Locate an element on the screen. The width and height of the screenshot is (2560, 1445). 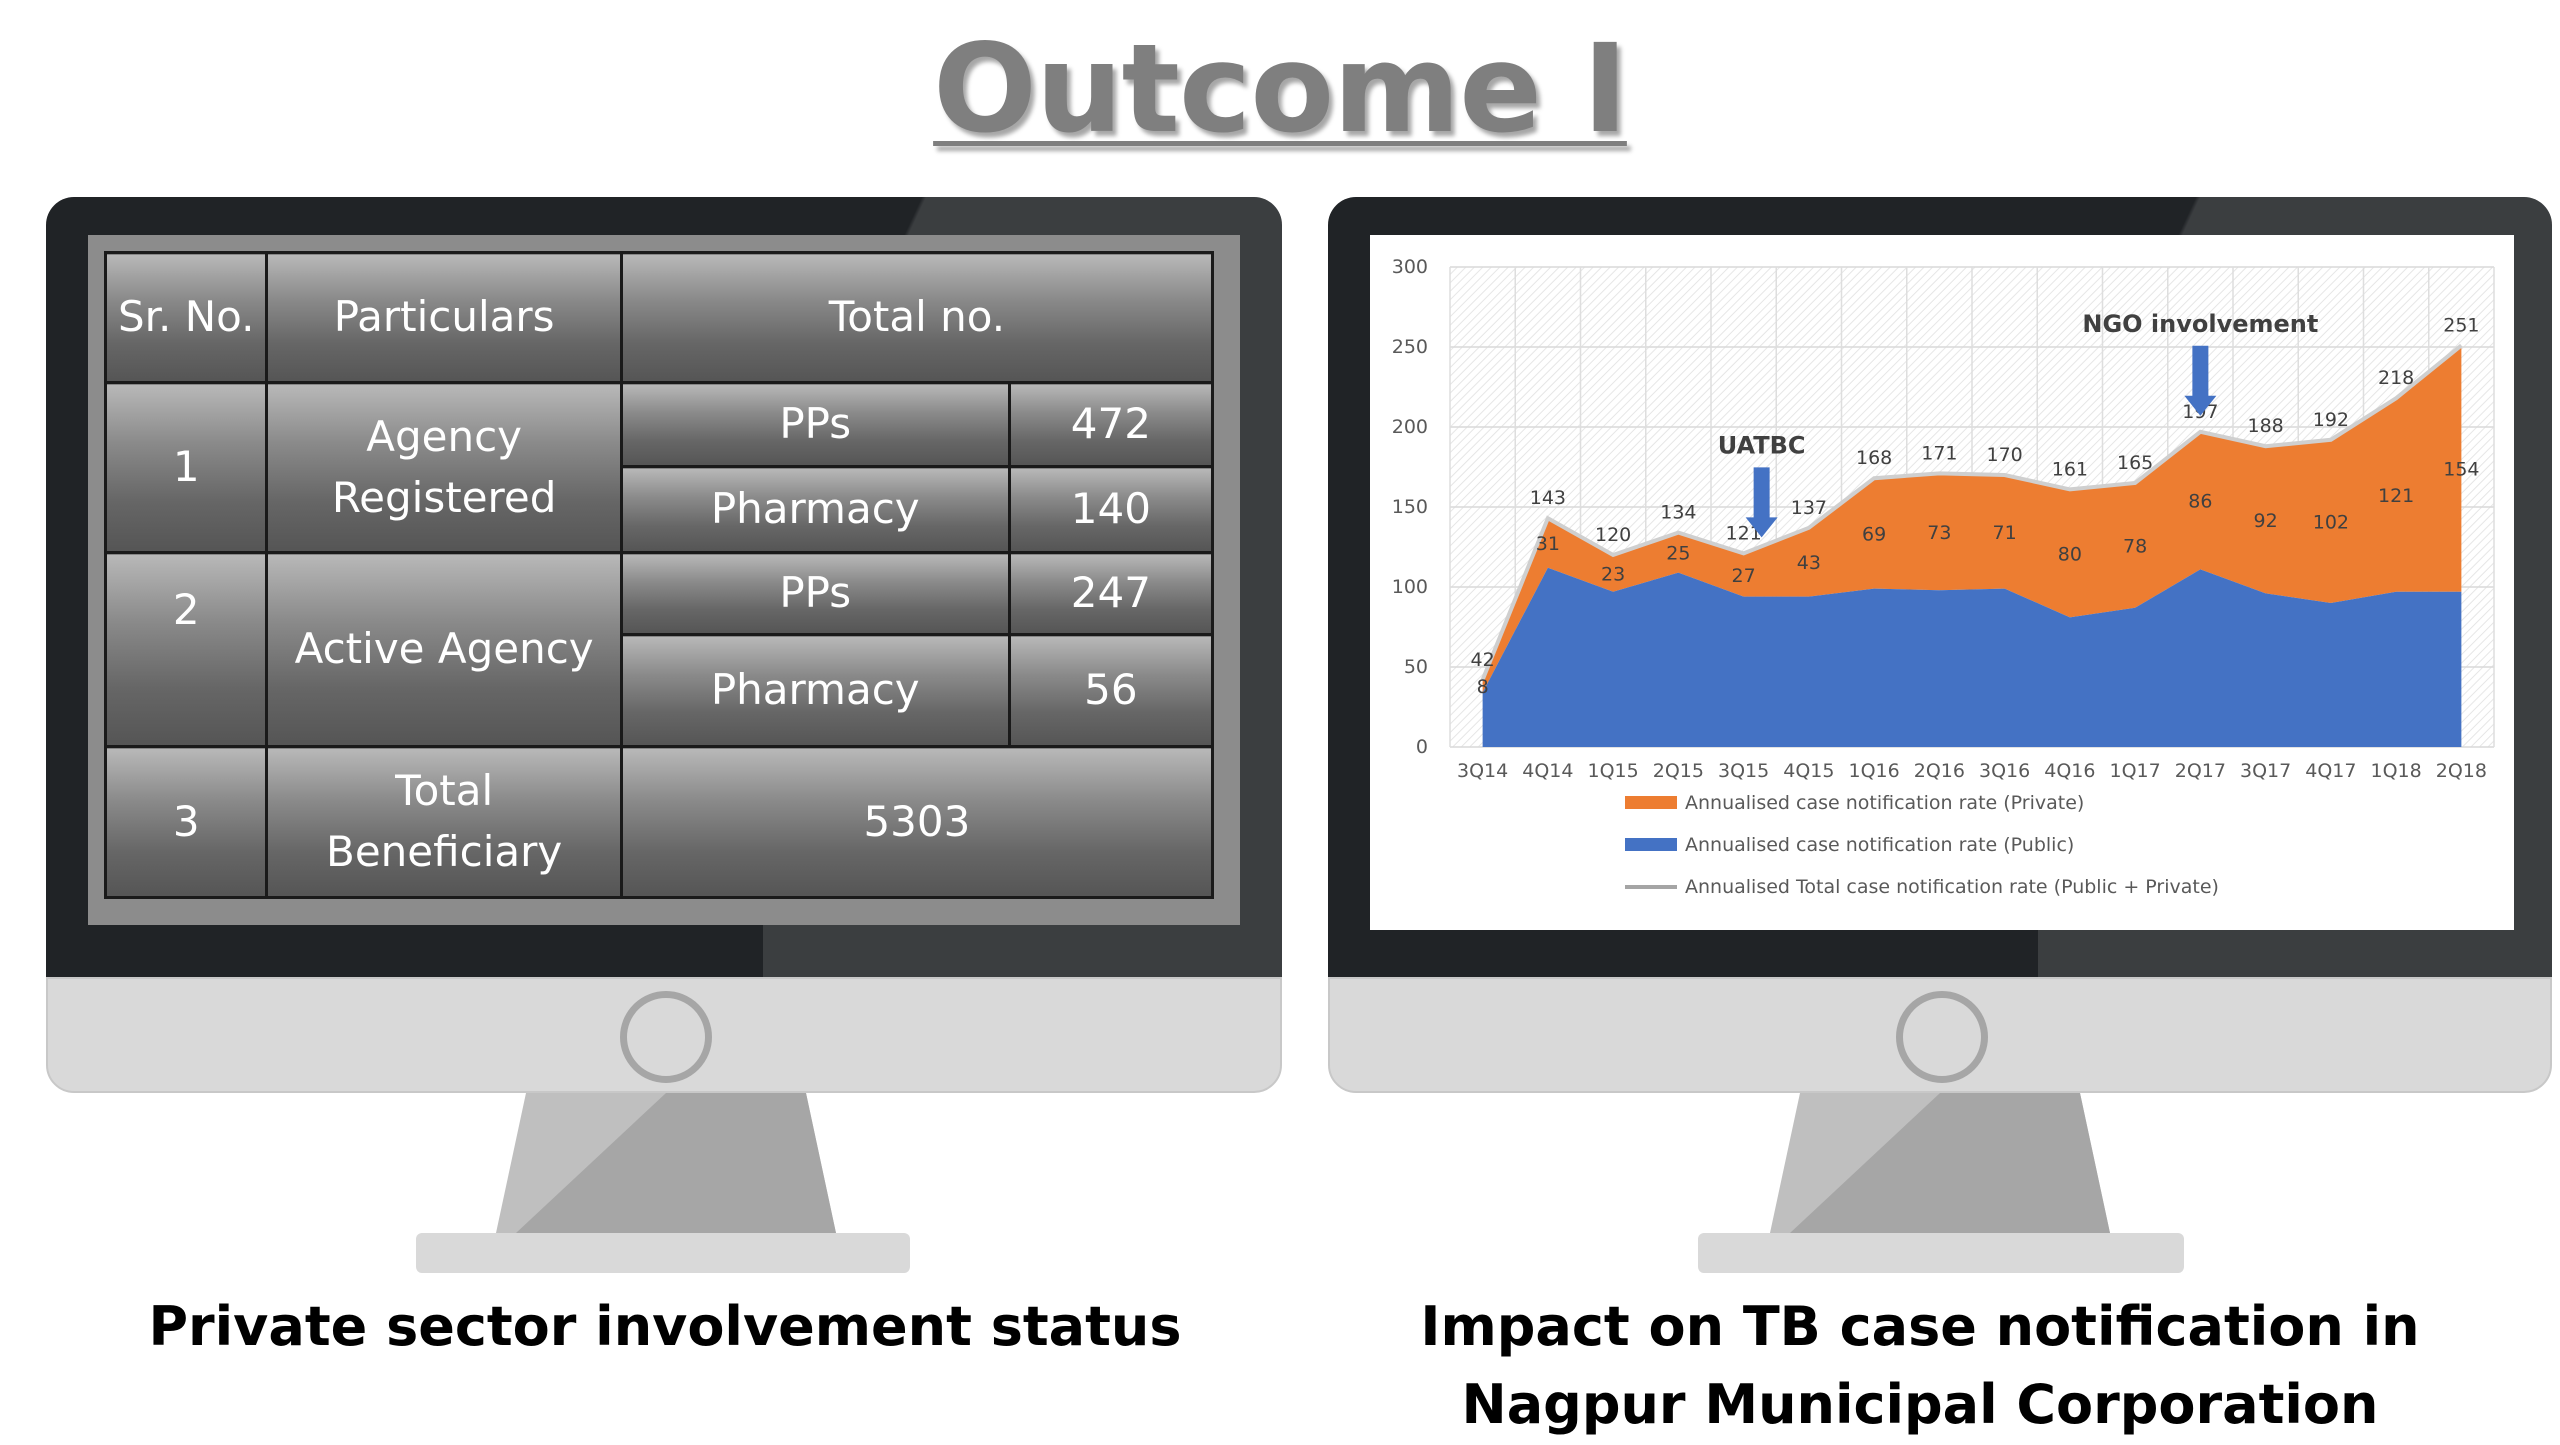
right-monitor-chin is located at coordinates (1940, 1035).